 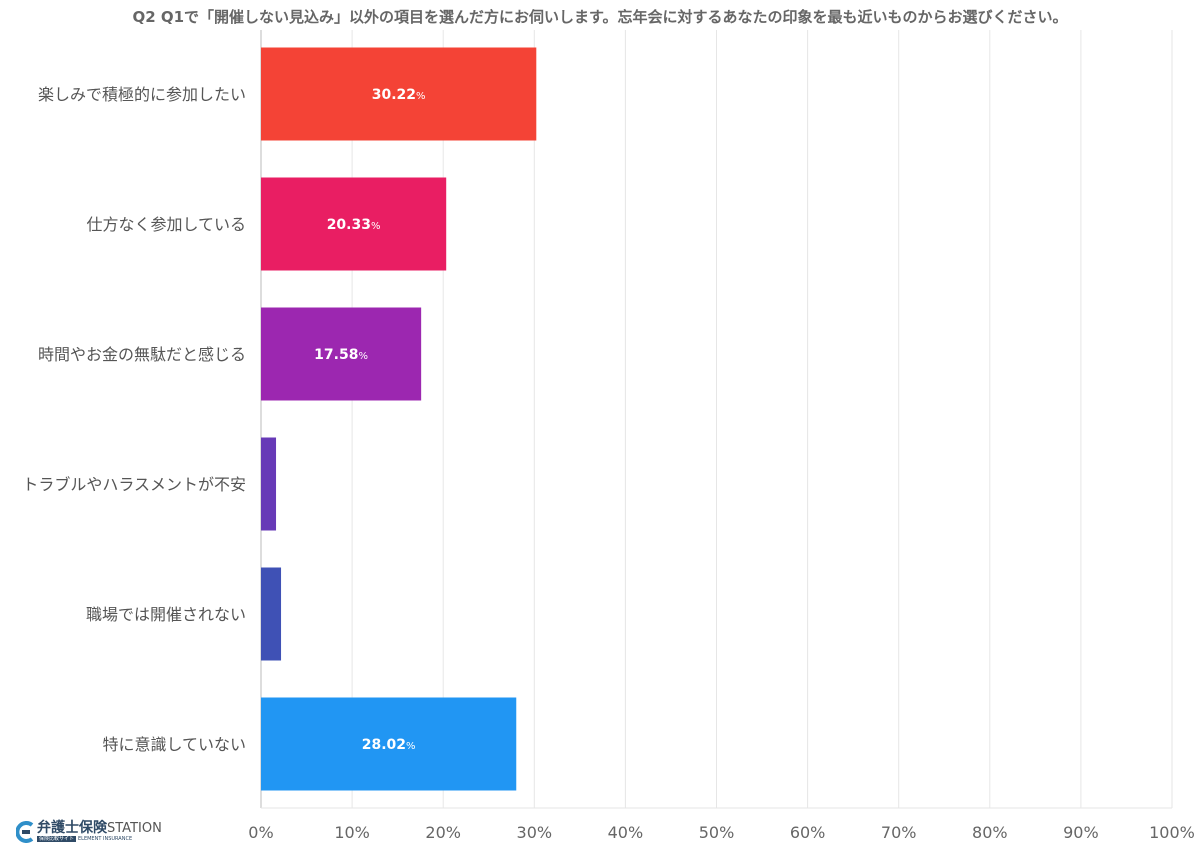 What do you see at coordinates (142, 94) in the screenshot?
I see `category-label: 楽しみで積極的に参加したい` at bounding box center [142, 94].